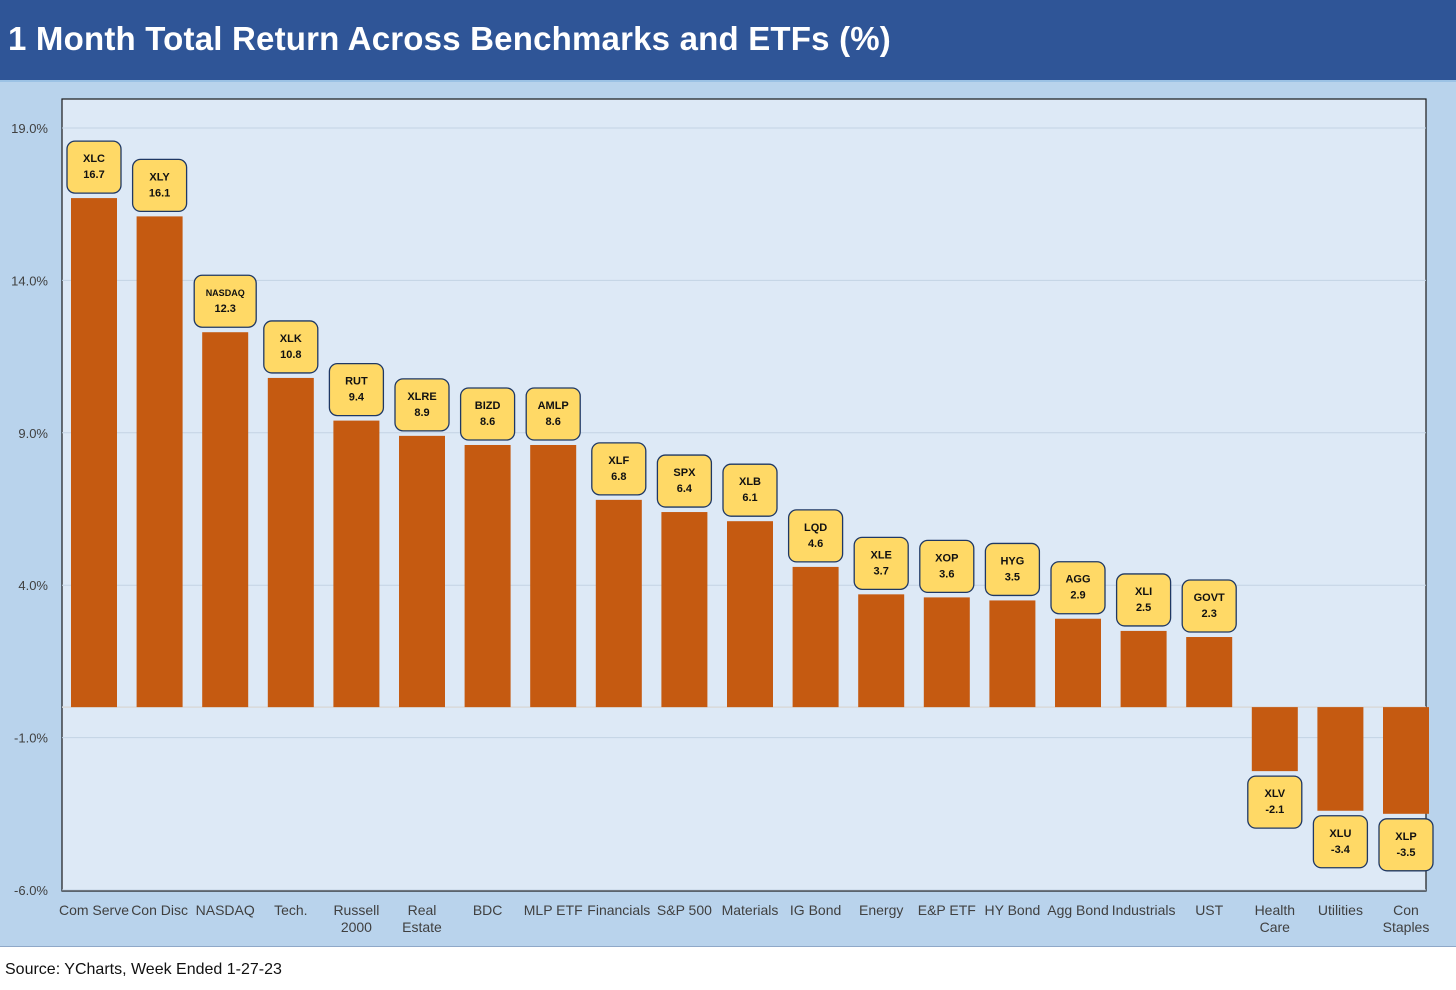 This screenshot has width=1456, height=990. Describe the element at coordinates (356, 382) in the screenshot. I see `data-label-ticker: RUT` at that location.